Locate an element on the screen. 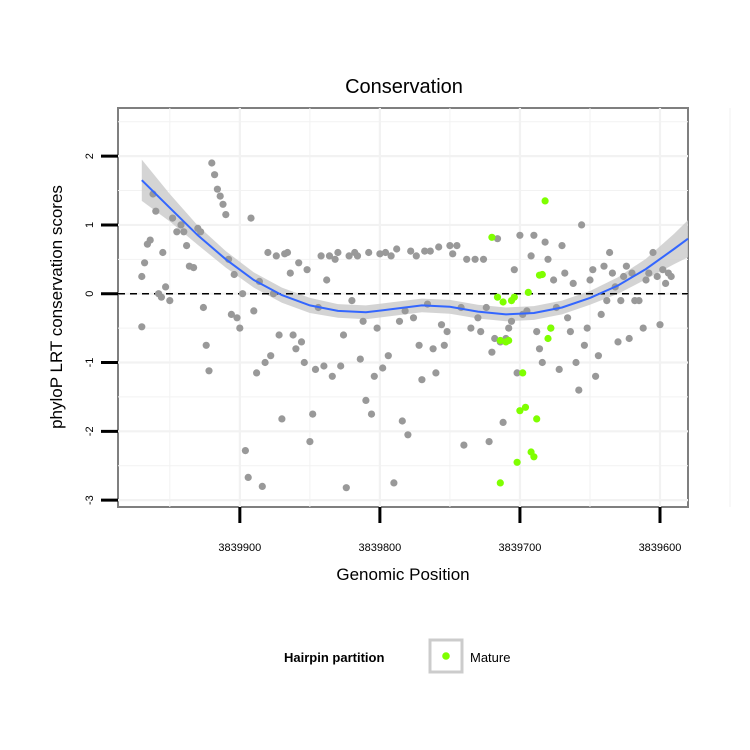  y-tick-label-1: -2 is located at coordinates (90, 431).